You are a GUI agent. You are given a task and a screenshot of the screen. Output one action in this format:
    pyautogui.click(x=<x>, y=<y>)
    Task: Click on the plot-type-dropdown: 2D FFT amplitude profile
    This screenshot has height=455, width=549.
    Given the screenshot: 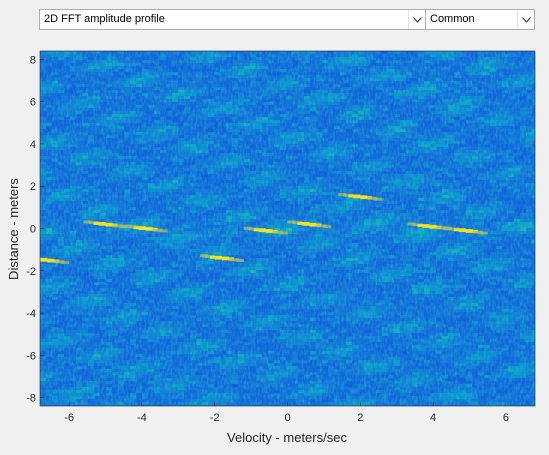 What is the action you would take?
    pyautogui.click(x=232, y=19)
    